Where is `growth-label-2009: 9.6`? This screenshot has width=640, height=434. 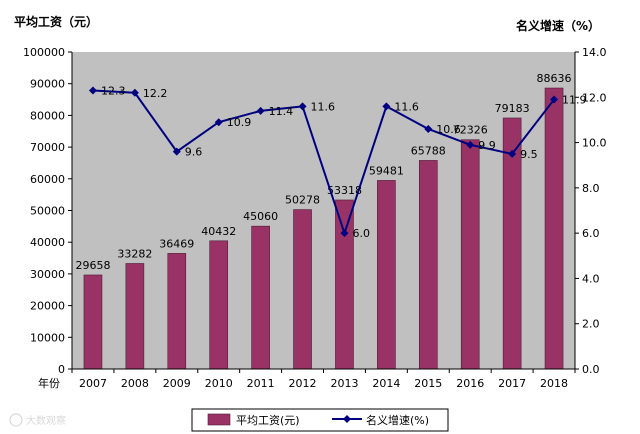 growth-label-2009: 9.6 is located at coordinates (194, 152).